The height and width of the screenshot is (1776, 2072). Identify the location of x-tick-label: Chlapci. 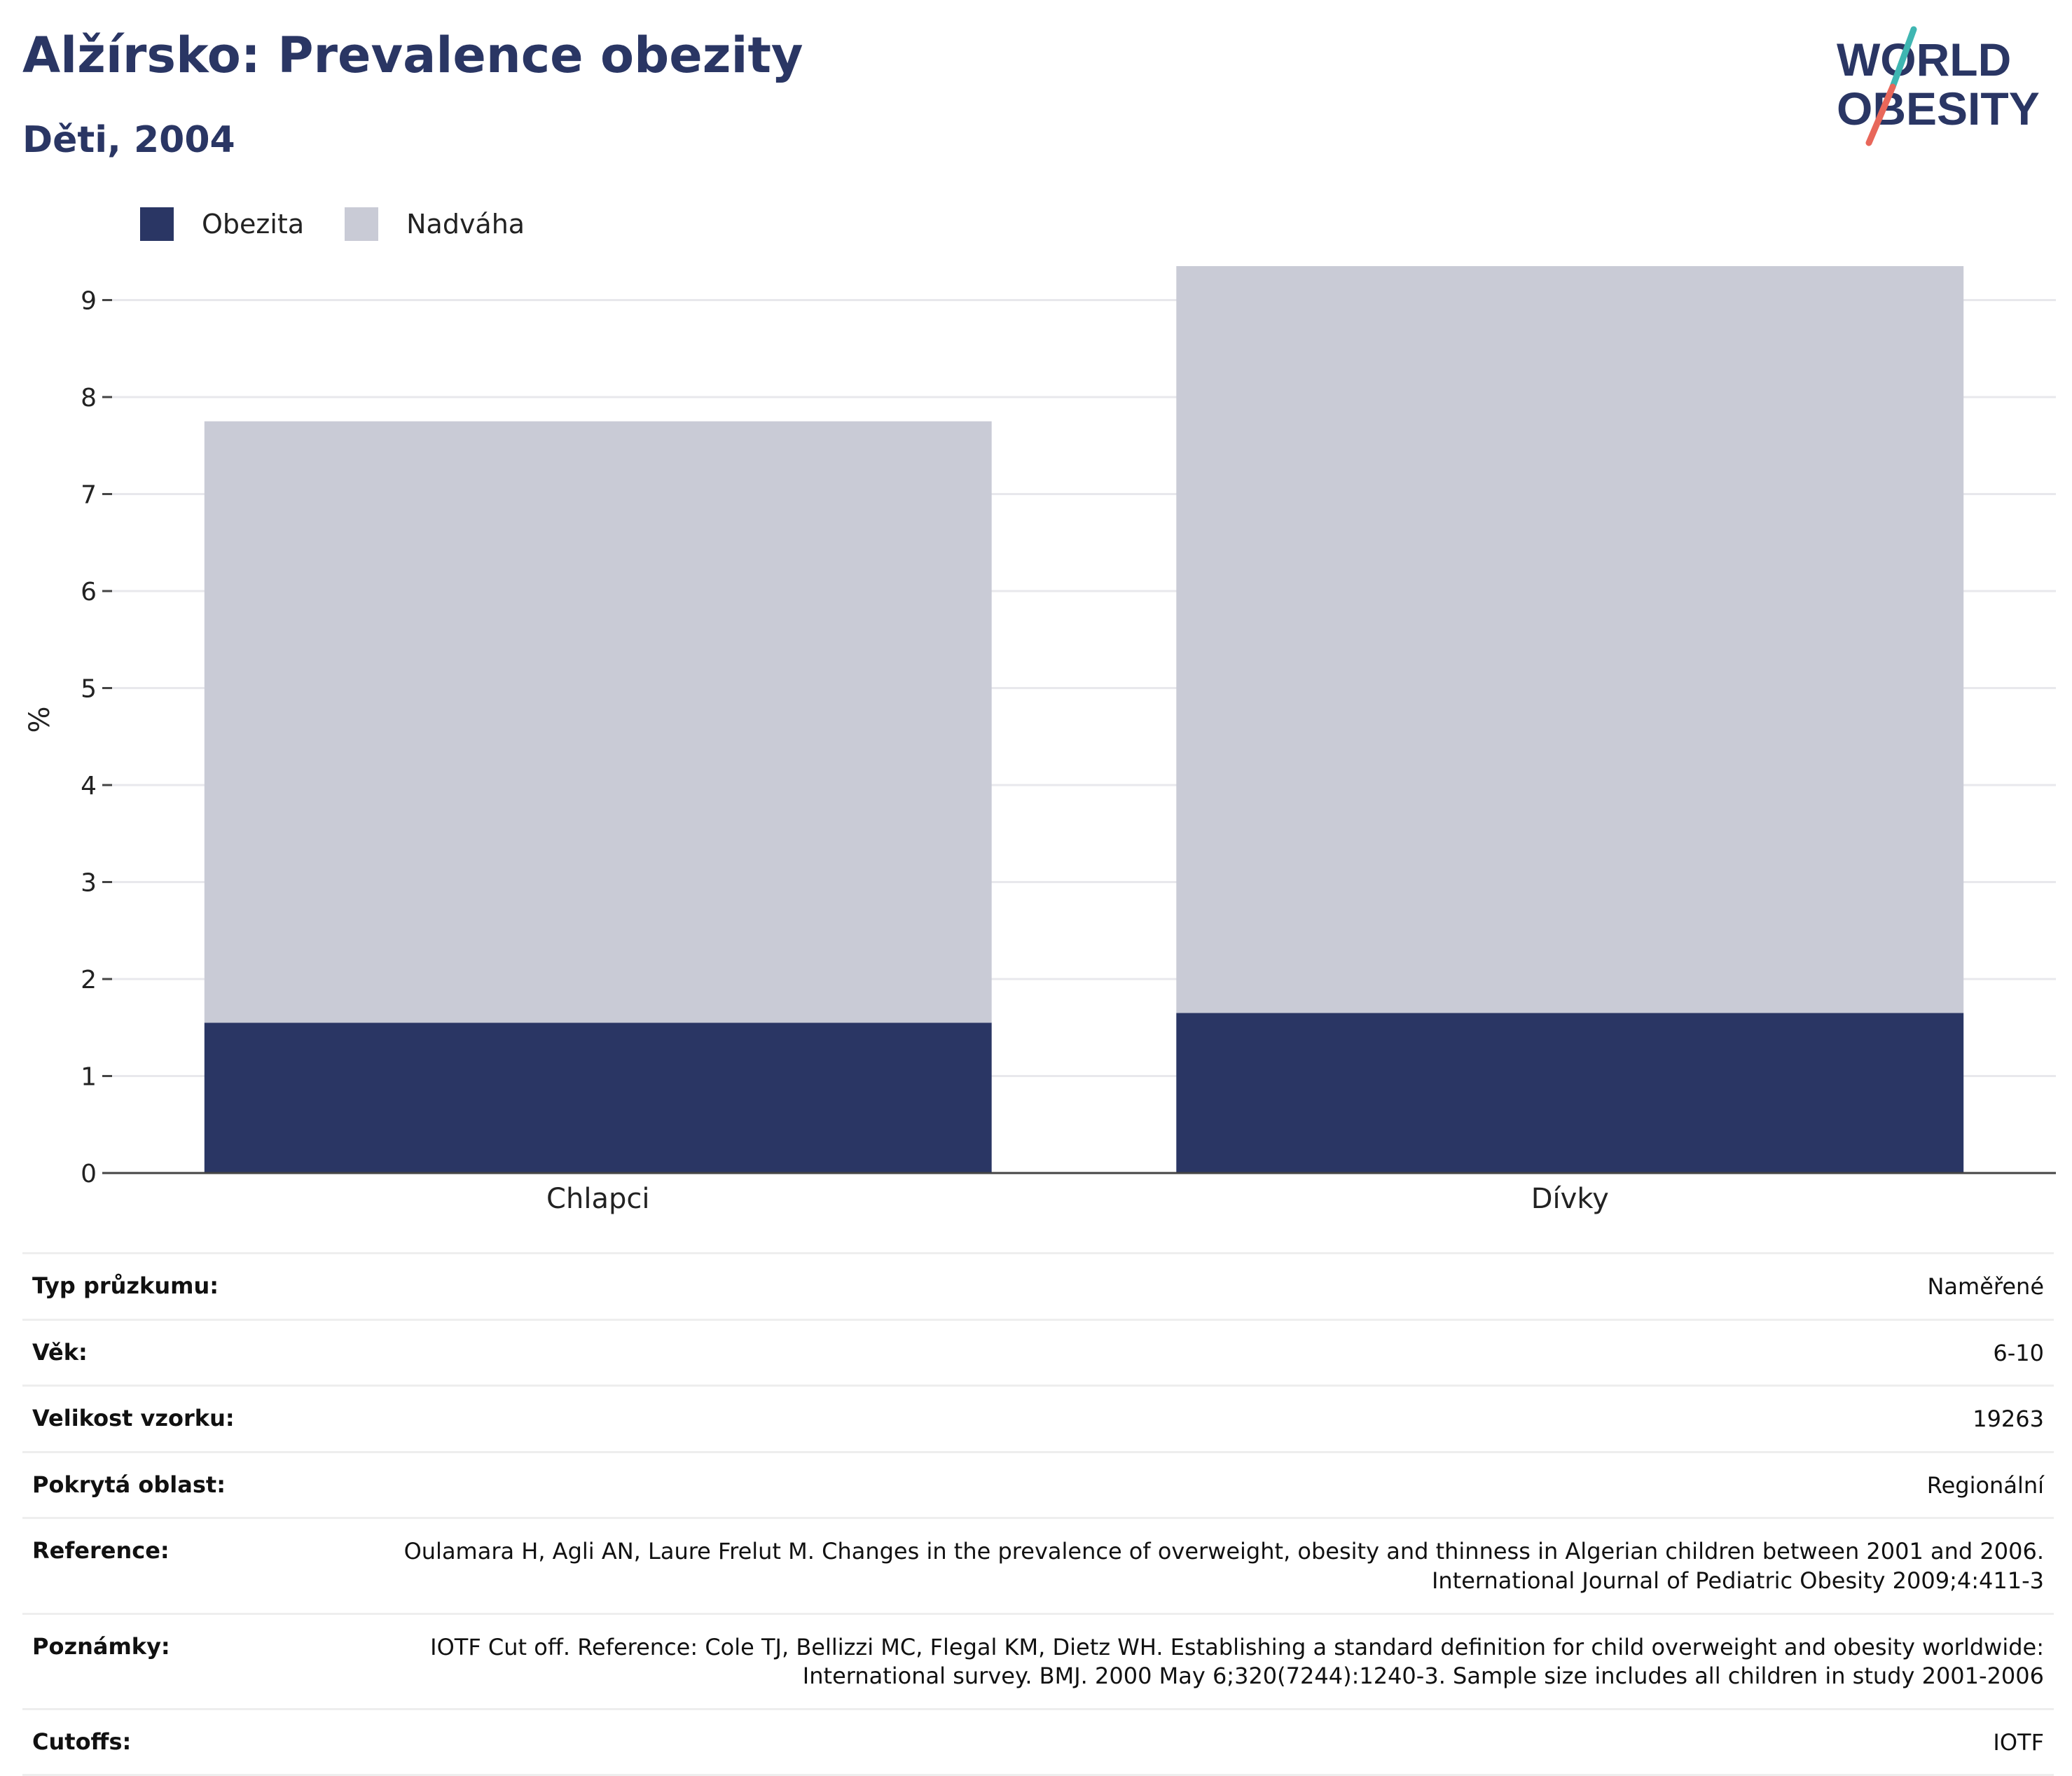
(598, 1199).